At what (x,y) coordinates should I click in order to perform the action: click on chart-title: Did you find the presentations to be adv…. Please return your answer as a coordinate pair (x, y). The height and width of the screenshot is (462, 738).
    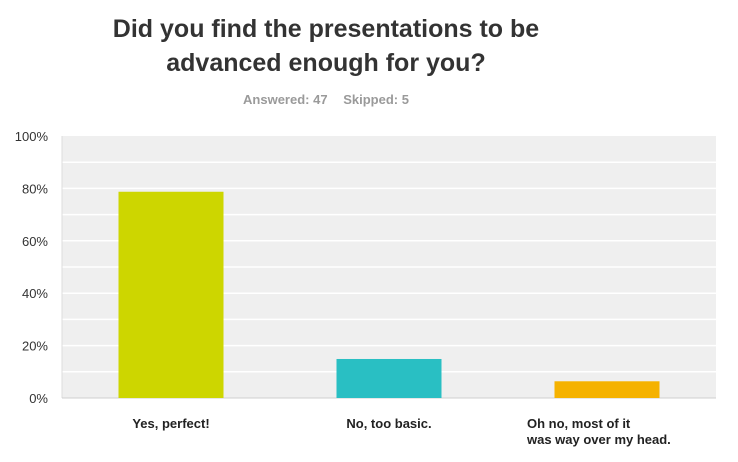
    Looking at the image, I should click on (326, 46).